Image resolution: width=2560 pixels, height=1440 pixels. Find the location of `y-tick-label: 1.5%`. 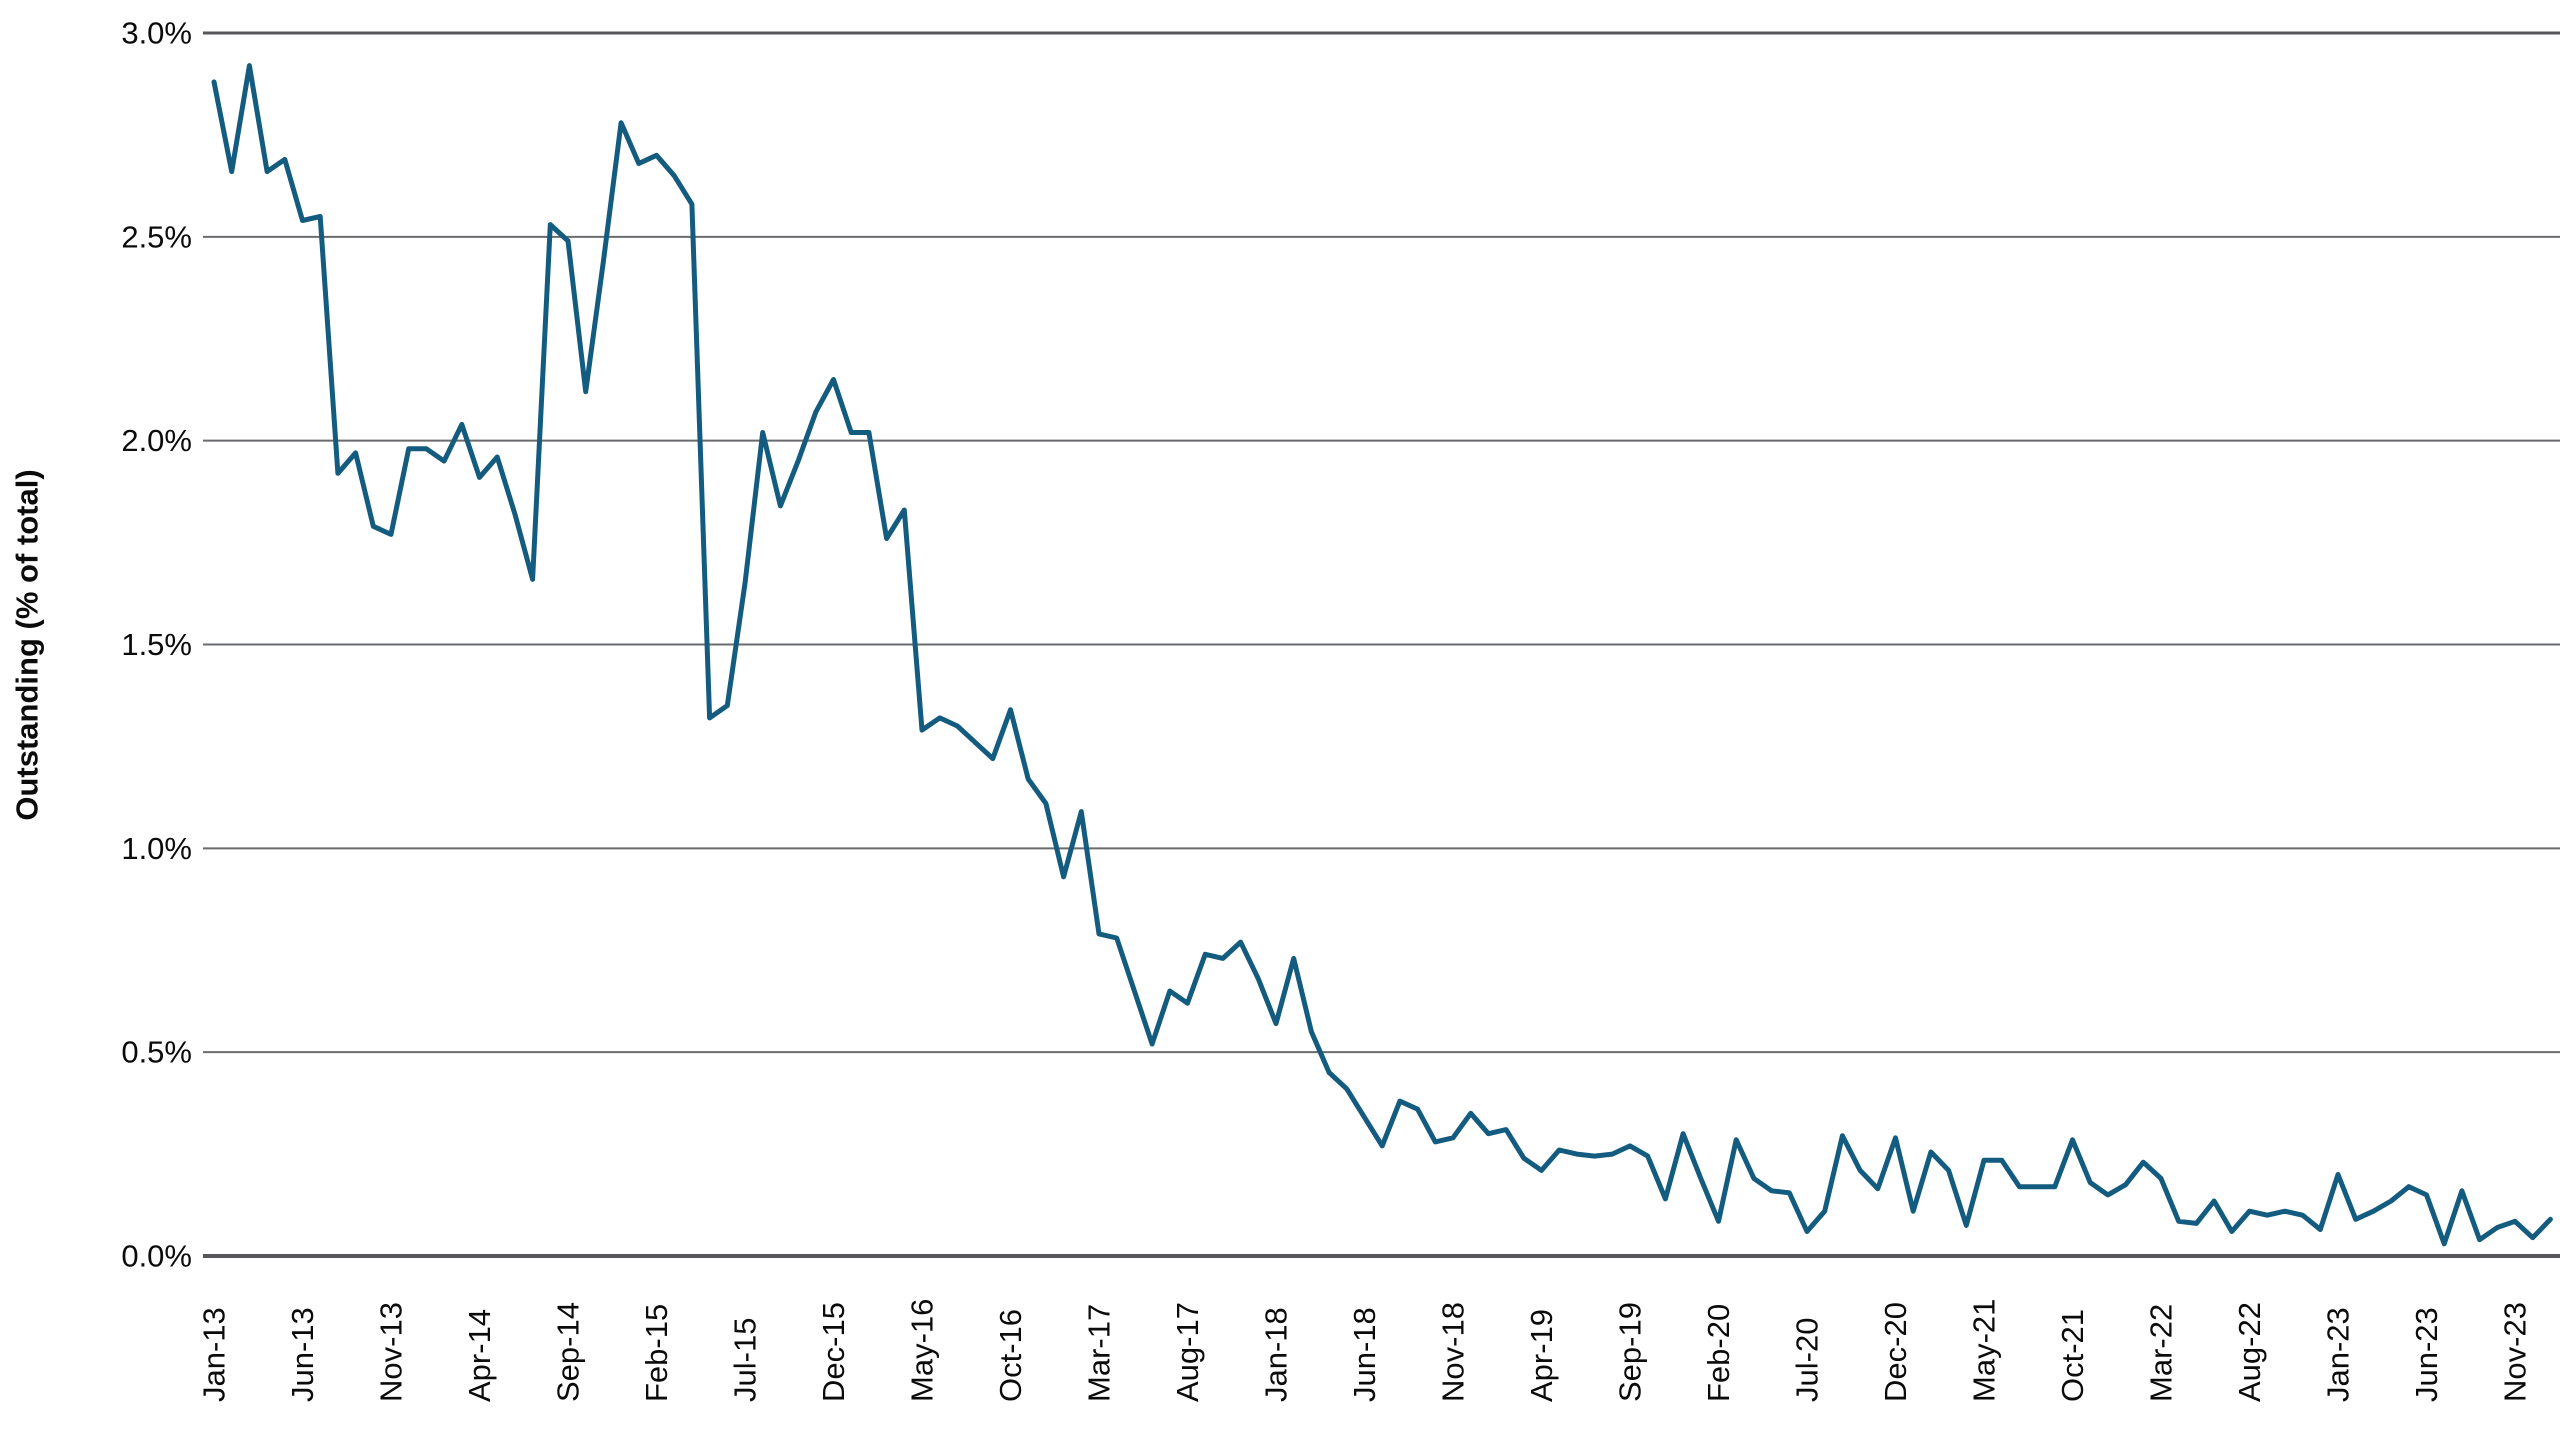

y-tick-label: 1.5% is located at coordinates (156, 644).